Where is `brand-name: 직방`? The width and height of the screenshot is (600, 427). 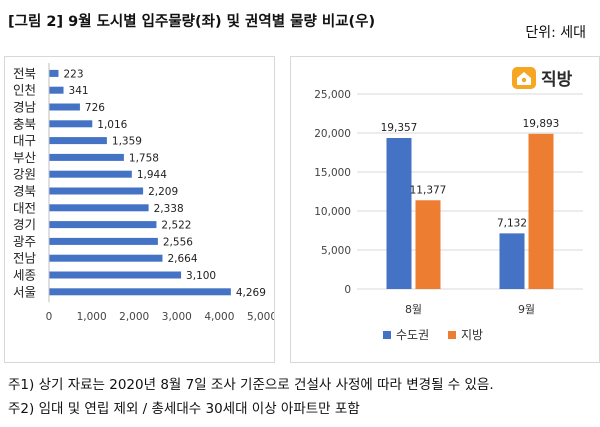
brand-name: 직방 is located at coordinates (557, 80).